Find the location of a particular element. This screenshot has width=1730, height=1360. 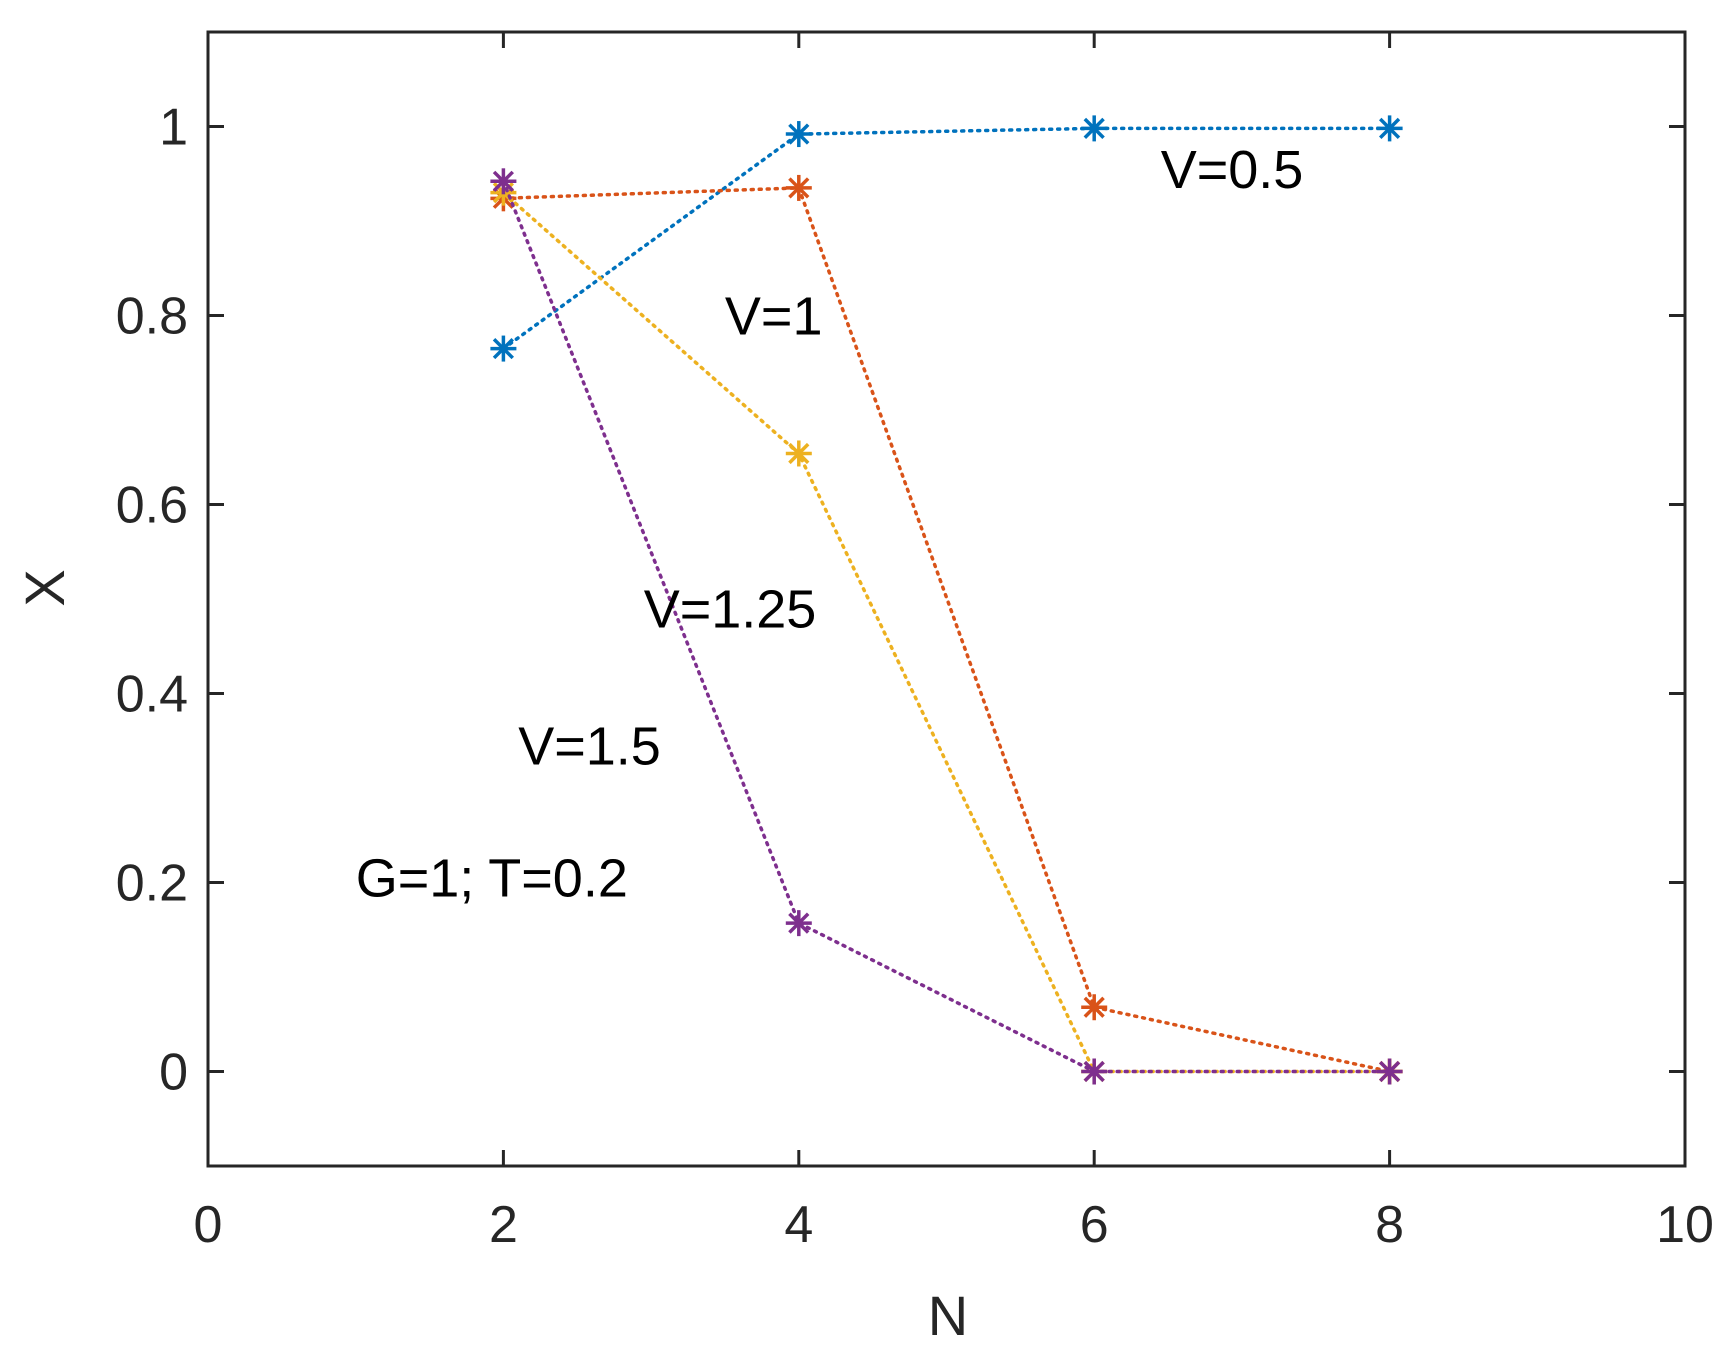

x-tick-label-1: 2 is located at coordinates (503, 1225).